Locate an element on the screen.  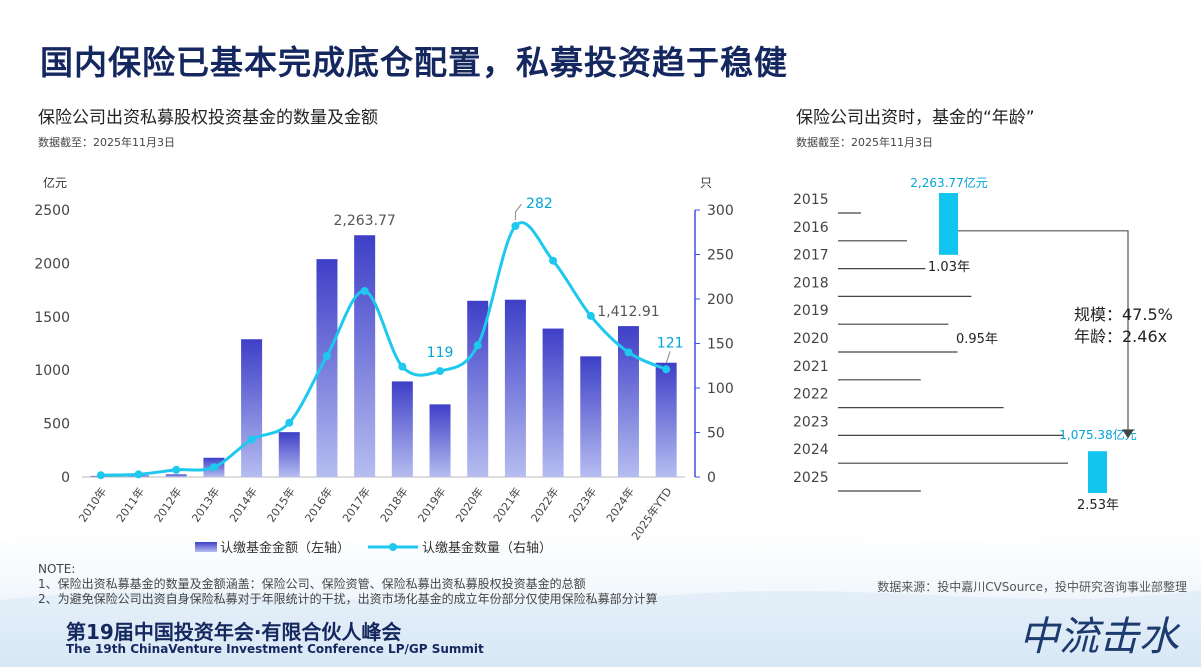
legend-line-label: 认缴基金数量（右轴） is located at coordinates (487, 548).